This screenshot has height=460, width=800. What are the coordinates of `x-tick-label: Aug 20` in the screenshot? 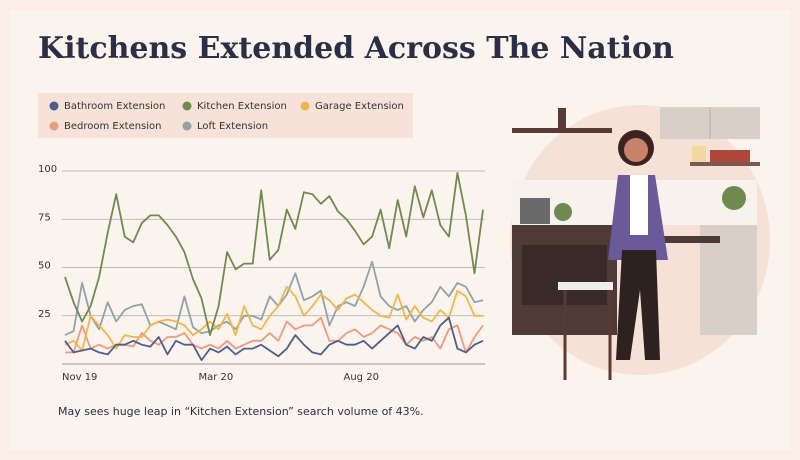 It's located at (361, 377).